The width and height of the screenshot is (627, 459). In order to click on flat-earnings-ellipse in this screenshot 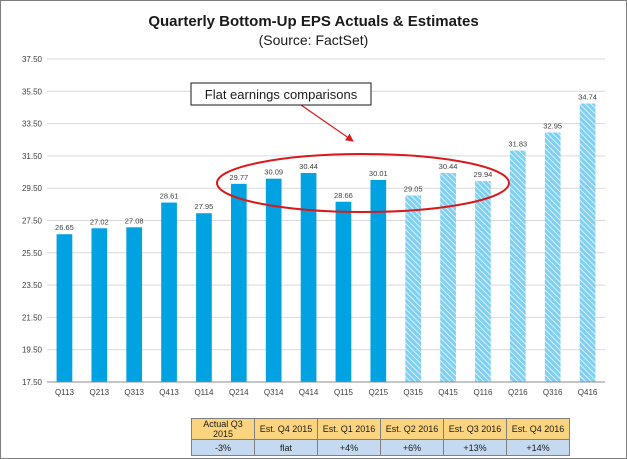, I will do `click(363, 183)`.